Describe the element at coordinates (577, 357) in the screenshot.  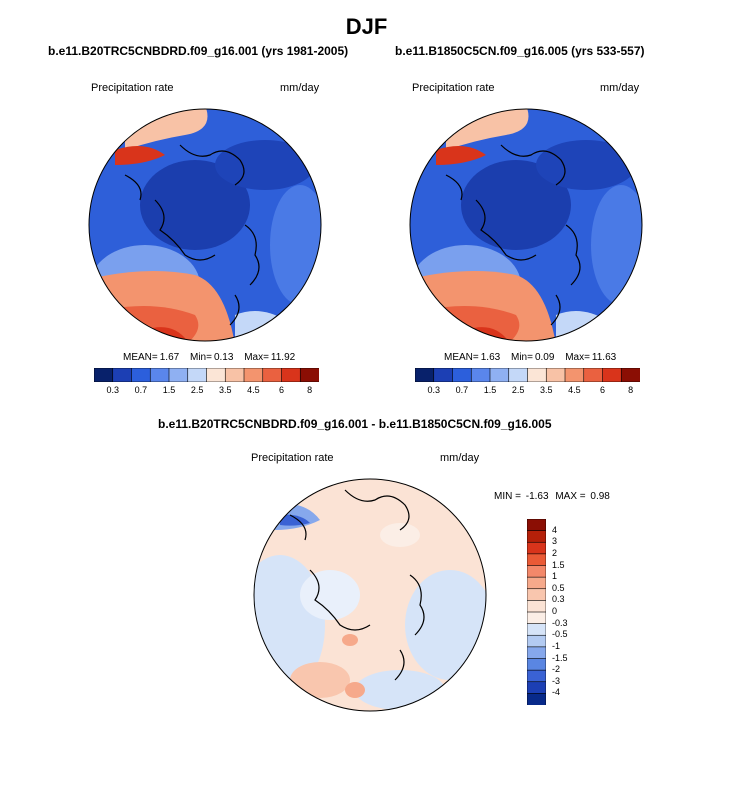
I see `right-max-label: Max=` at that location.